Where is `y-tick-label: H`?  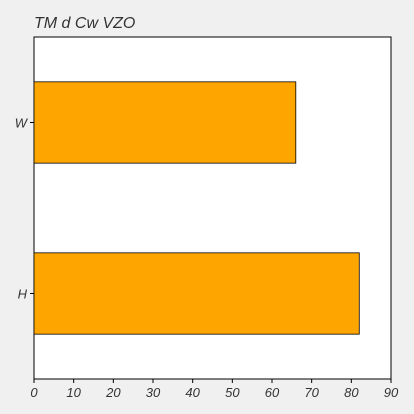
y-tick-label: H is located at coordinates (23, 294).